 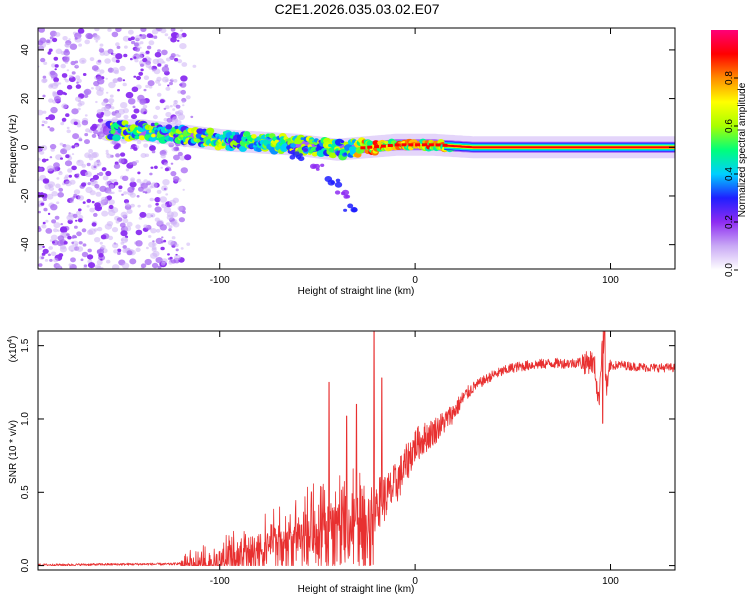 What do you see at coordinates (25, 50) in the screenshot?
I see `top-y-tick-label: 40` at bounding box center [25, 50].